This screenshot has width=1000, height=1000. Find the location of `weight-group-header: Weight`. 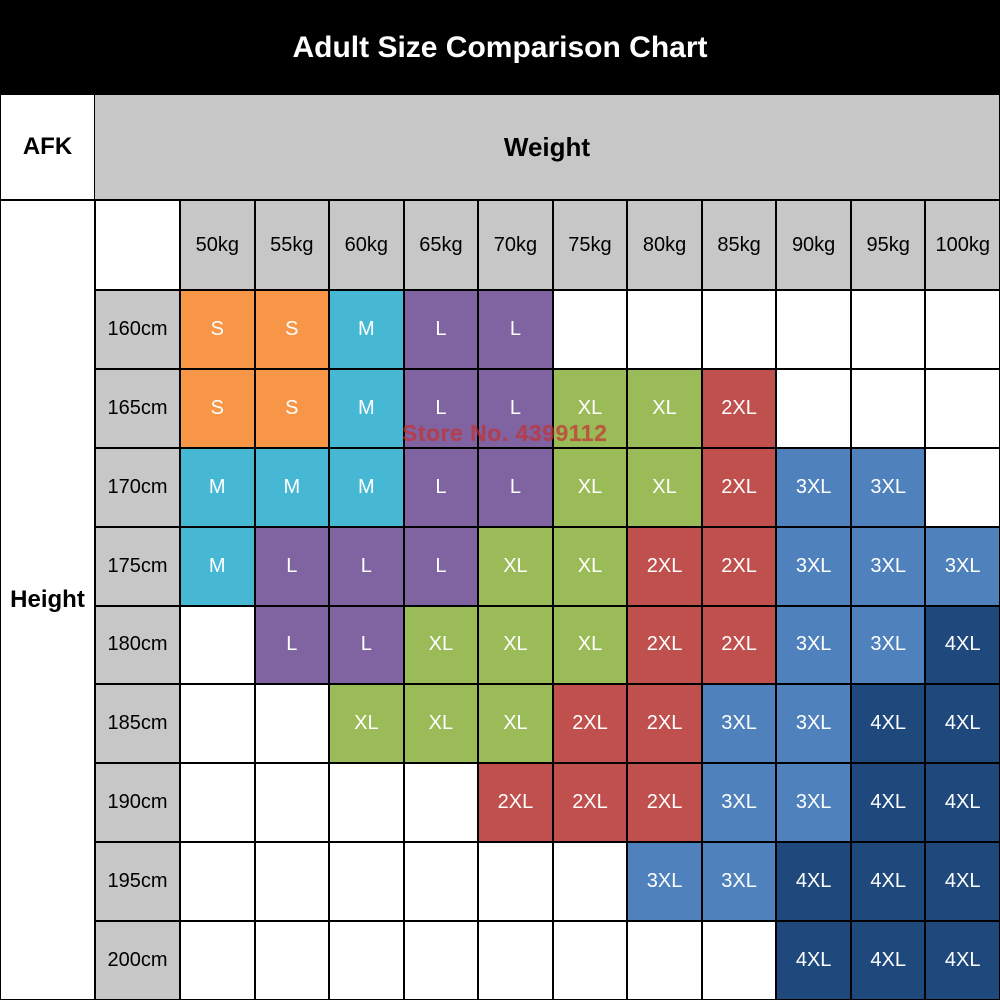

weight-group-header: Weight is located at coordinates (547, 147).